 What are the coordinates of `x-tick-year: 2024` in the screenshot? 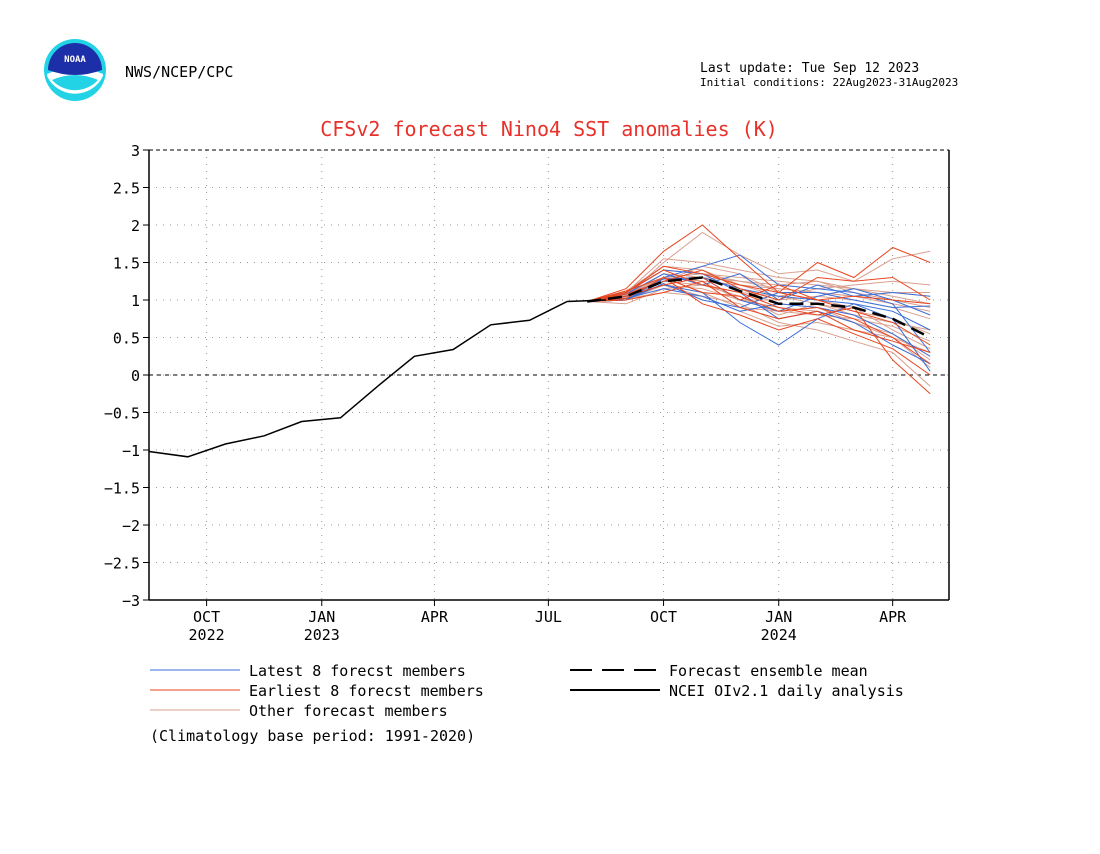 It's located at (779, 635).